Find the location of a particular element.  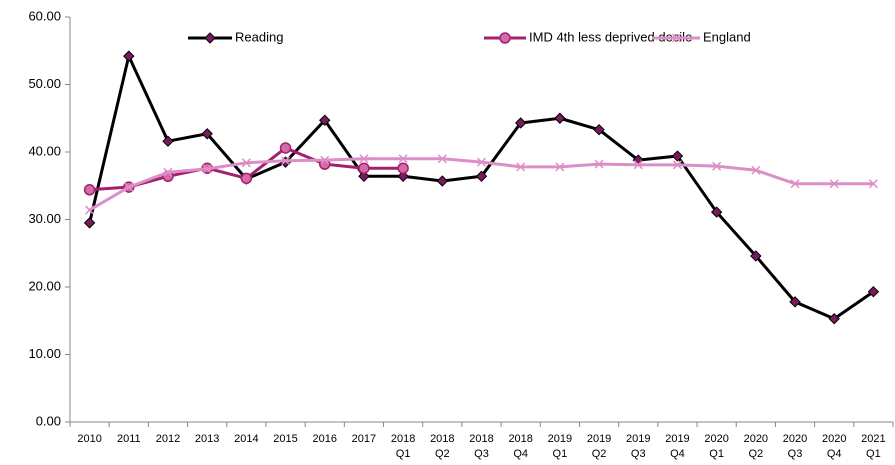

legend-label: IMD 4th less deprived decile is located at coordinates (610, 36).